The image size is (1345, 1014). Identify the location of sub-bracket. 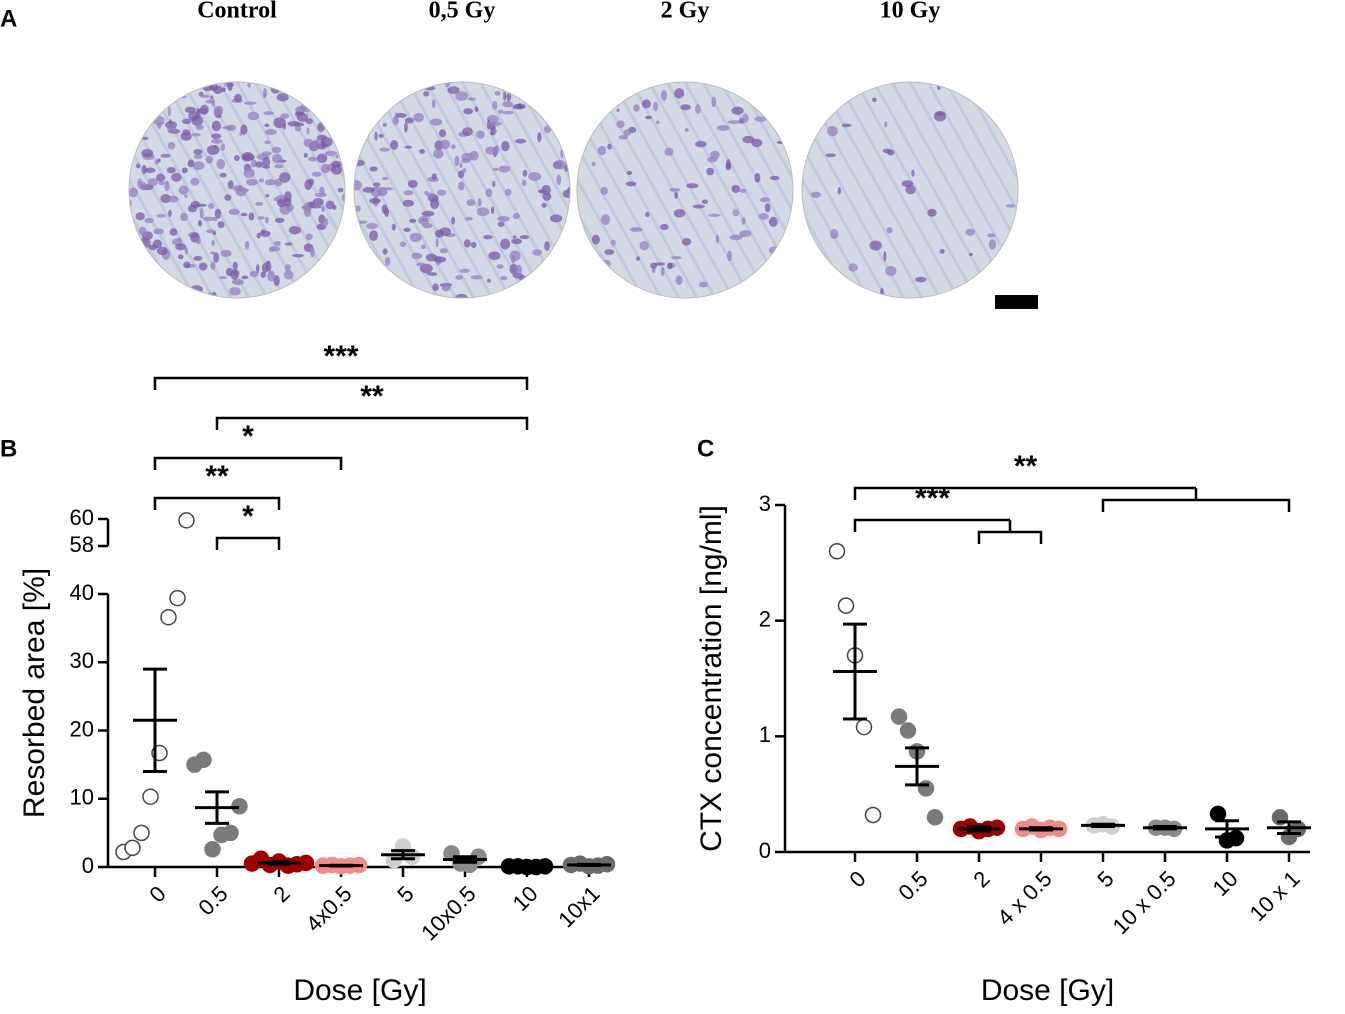
(1010, 532).